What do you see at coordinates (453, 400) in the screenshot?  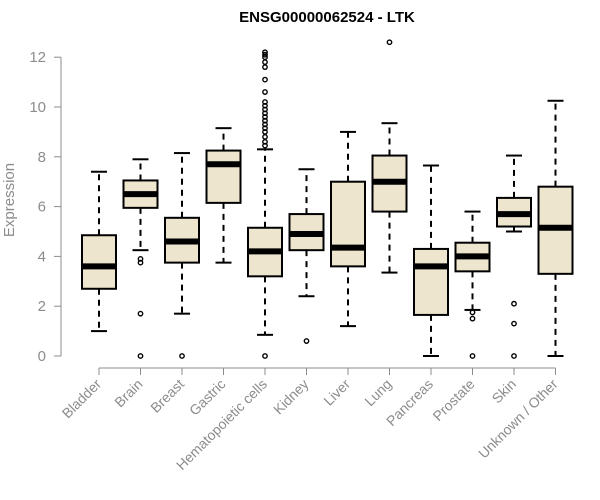 I see `x-tick-label: Prostate` at bounding box center [453, 400].